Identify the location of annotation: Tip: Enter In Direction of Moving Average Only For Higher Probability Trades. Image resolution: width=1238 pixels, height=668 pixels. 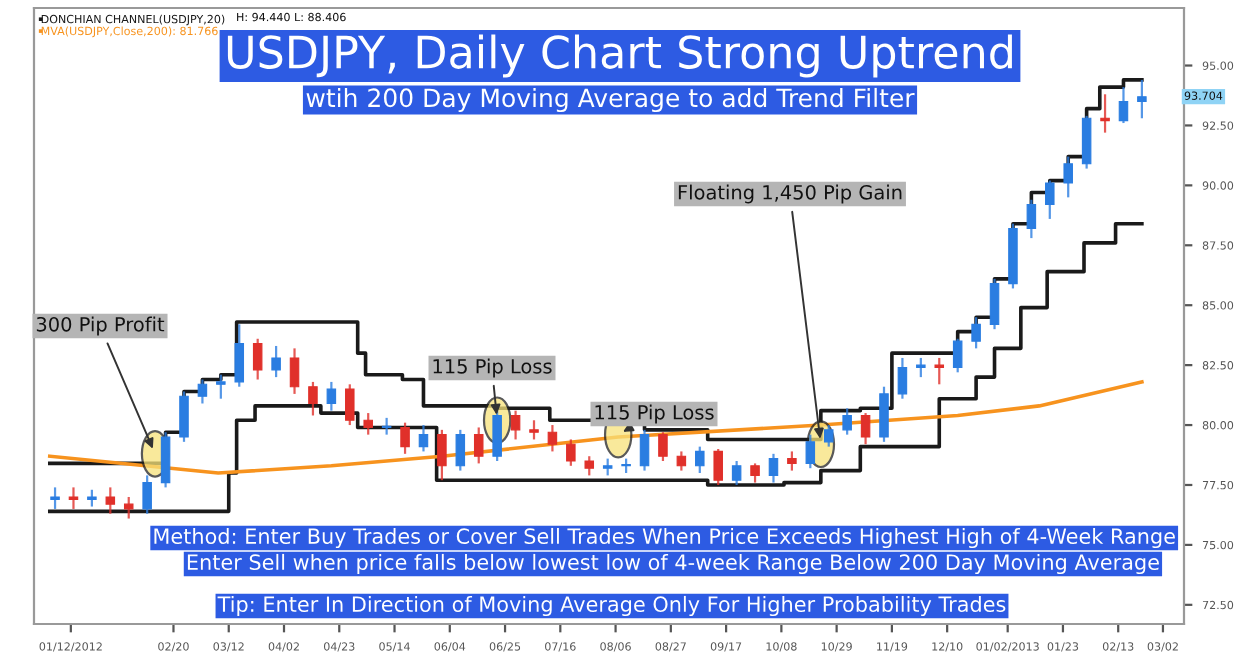
(611, 606).